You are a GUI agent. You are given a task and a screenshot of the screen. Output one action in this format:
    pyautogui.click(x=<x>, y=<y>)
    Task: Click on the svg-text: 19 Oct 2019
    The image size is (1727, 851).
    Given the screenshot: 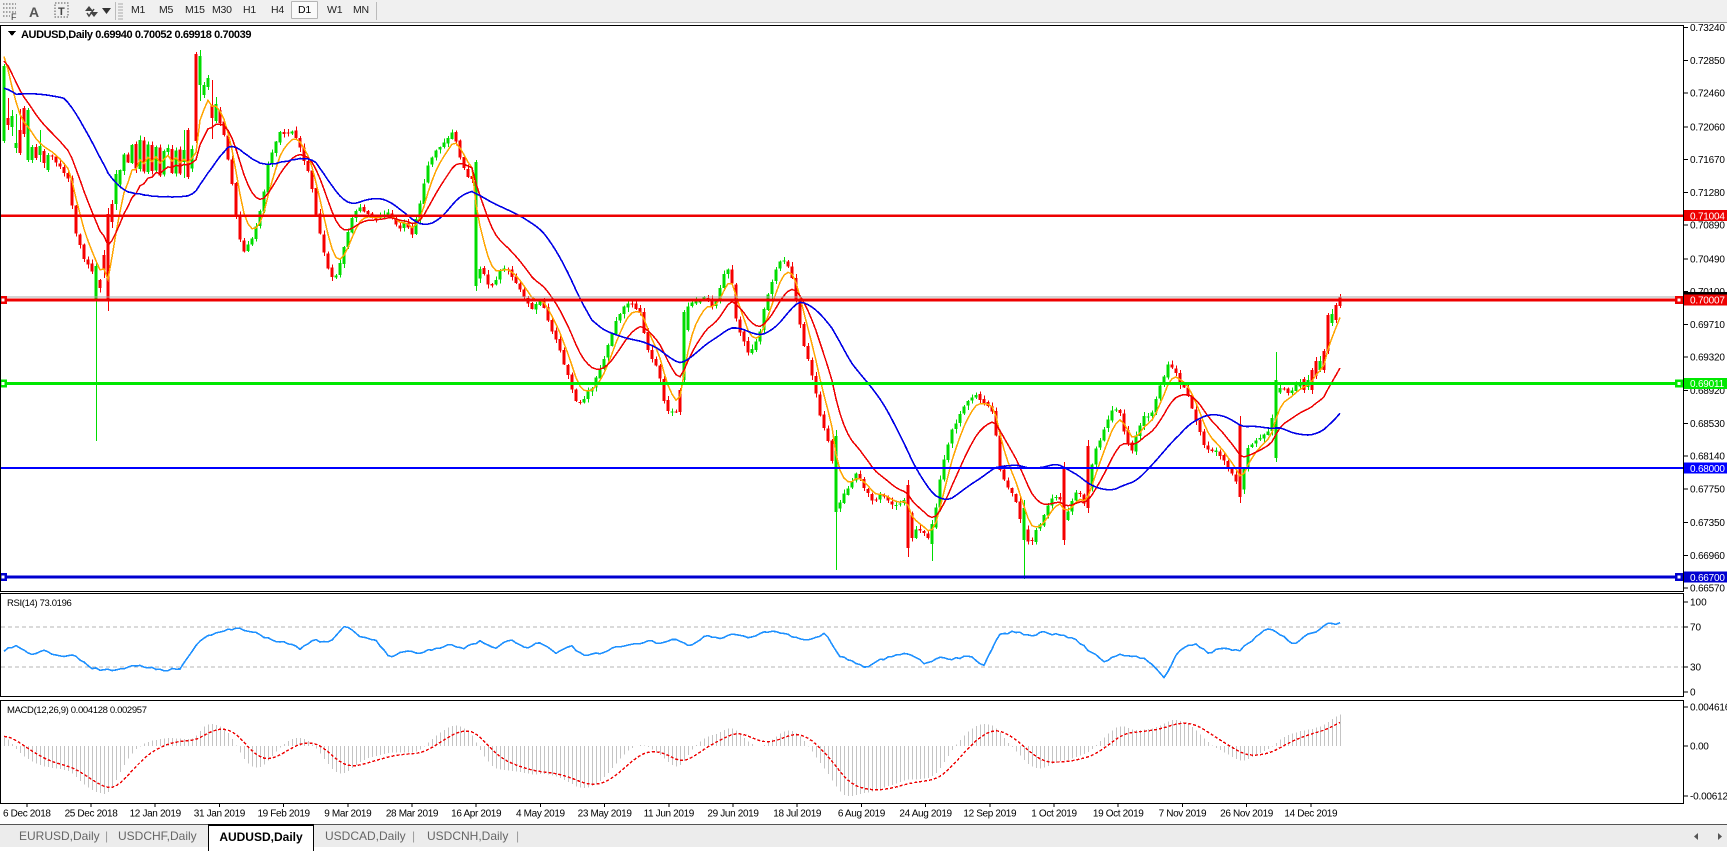 What is the action you would take?
    pyautogui.click(x=1118, y=814)
    